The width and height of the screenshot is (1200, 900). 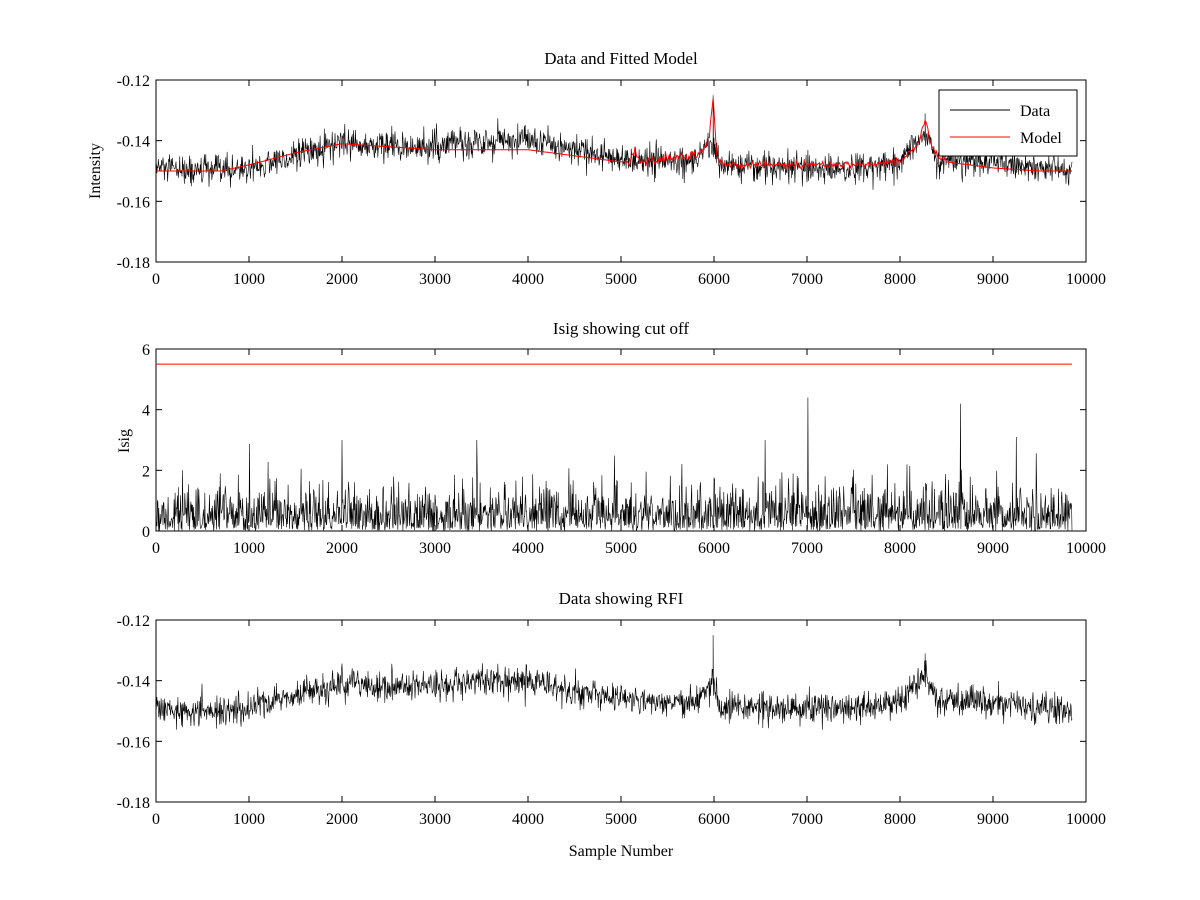 What do you see at coordinates (146, 350) in the screenshot?
I see `y-tick-label: 6` at bounding box center [146, 350].